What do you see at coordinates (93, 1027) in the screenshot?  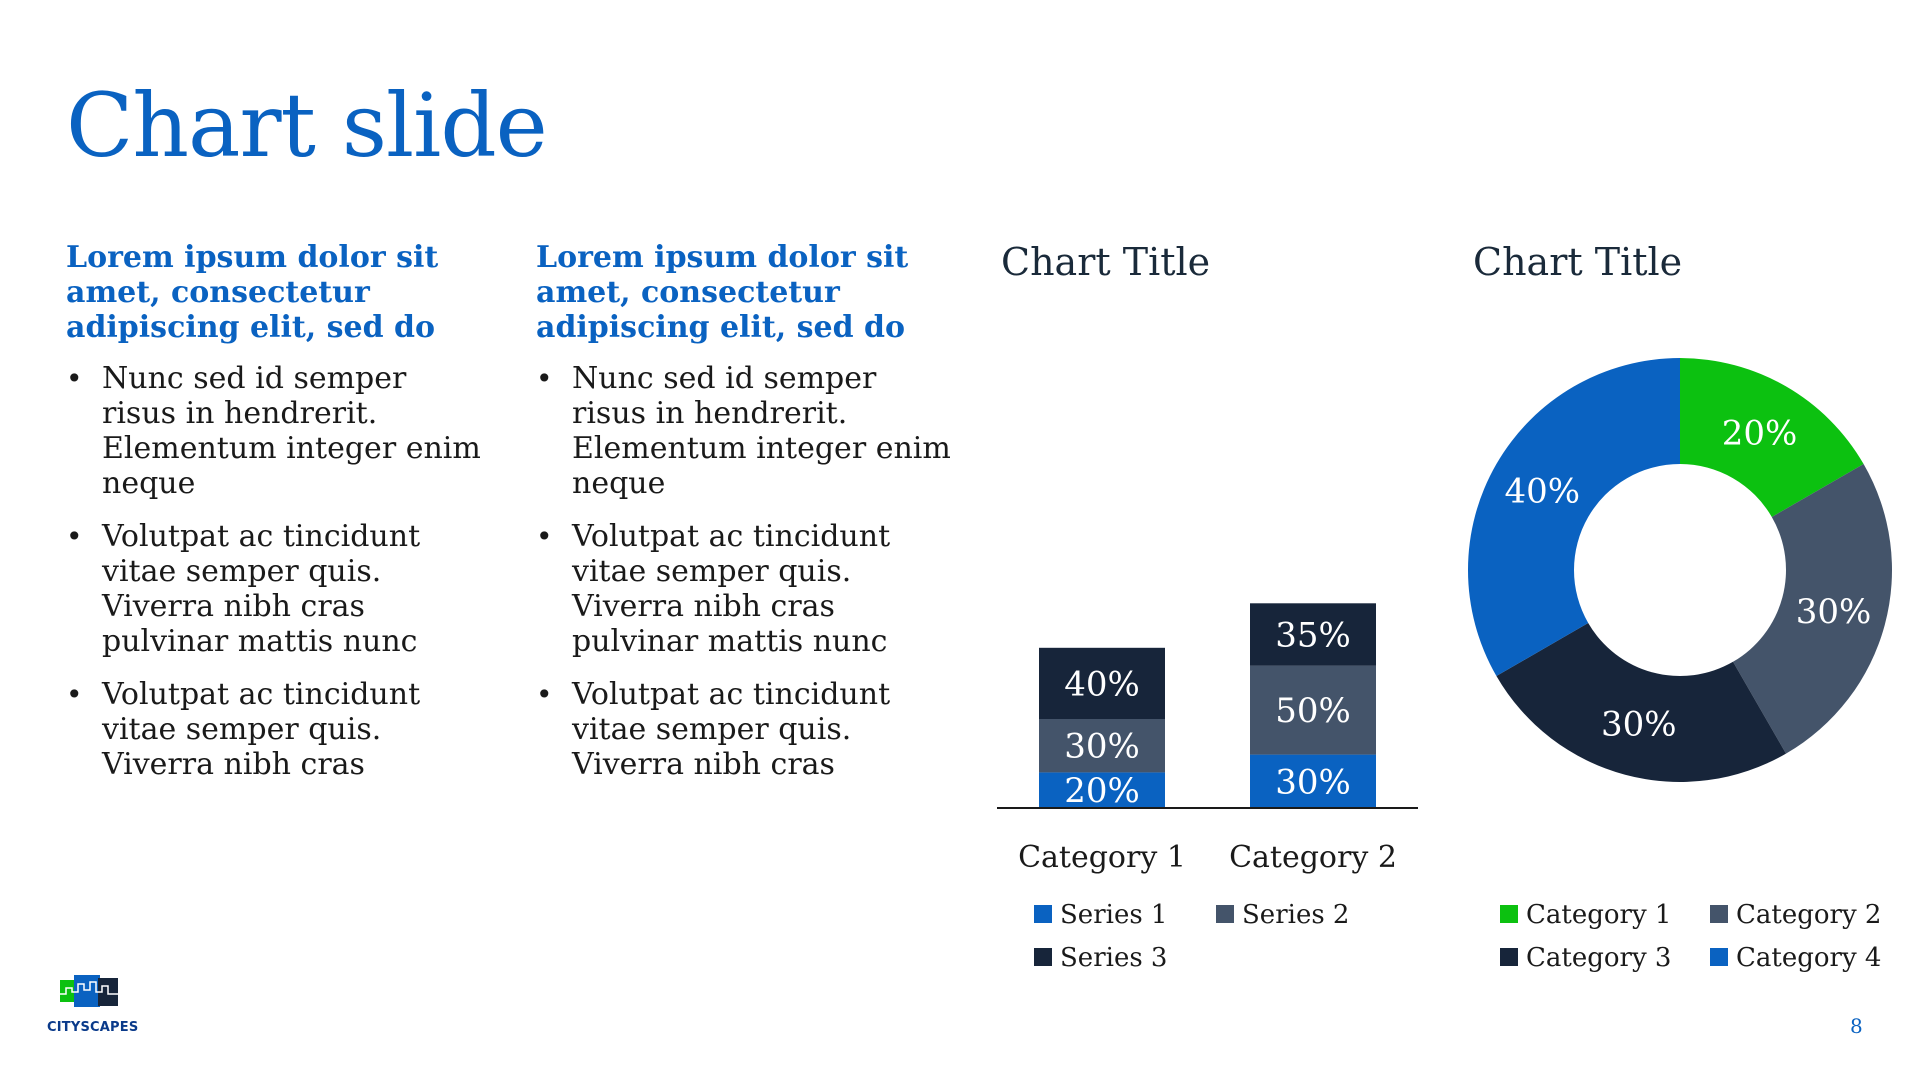 I see `logo-text: CITYSCAPES` at bounding box center [93, 1027].